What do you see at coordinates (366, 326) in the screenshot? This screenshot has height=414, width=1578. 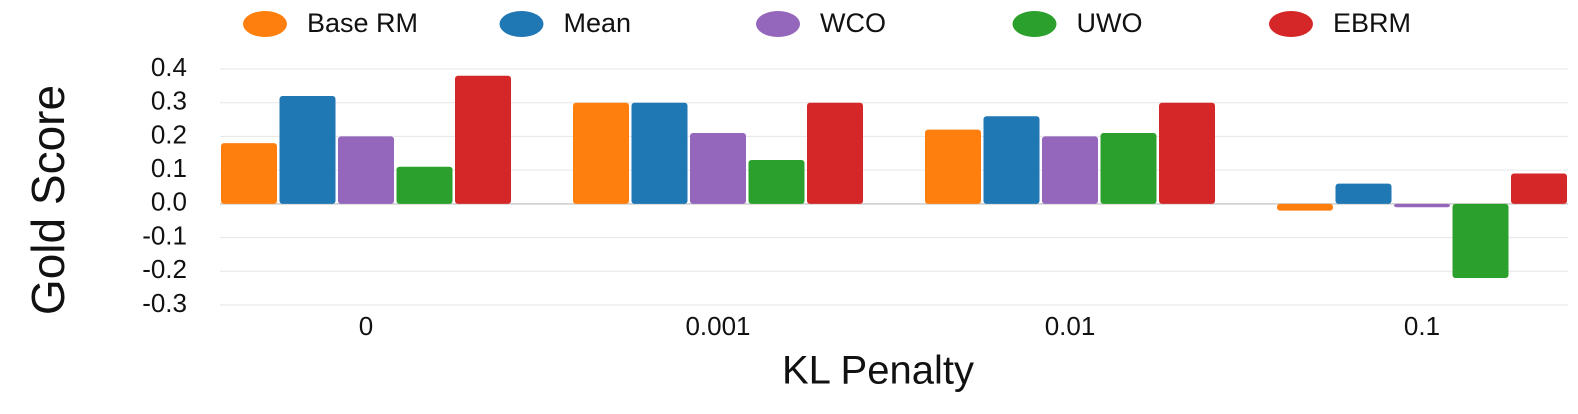 I see `x-tick-label: 0` at bounding box center [366, 326].